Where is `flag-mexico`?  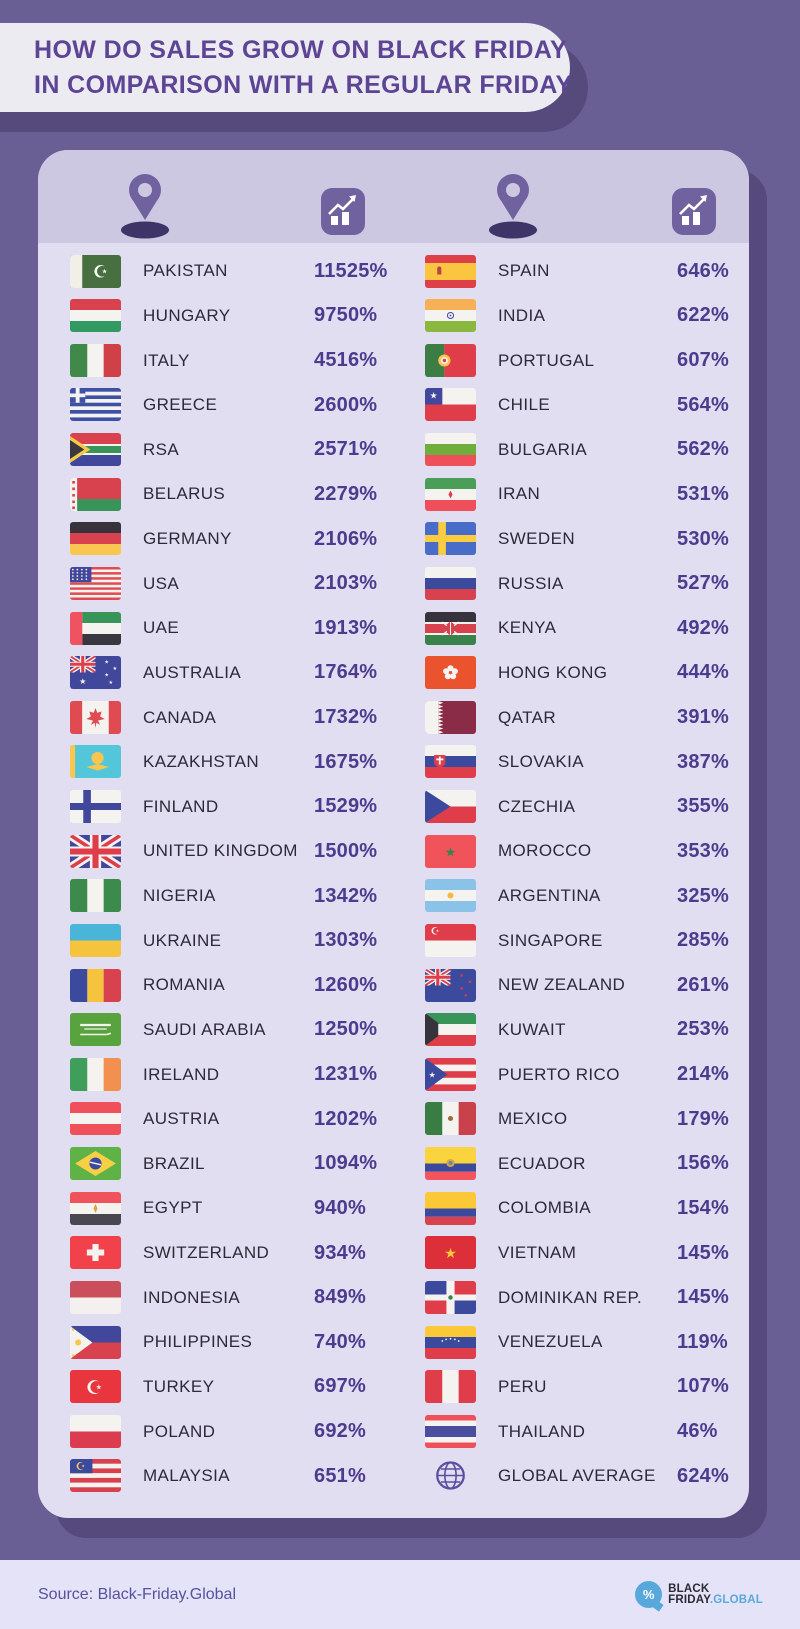 flag-mexico is located at coordinates (450, 1119).